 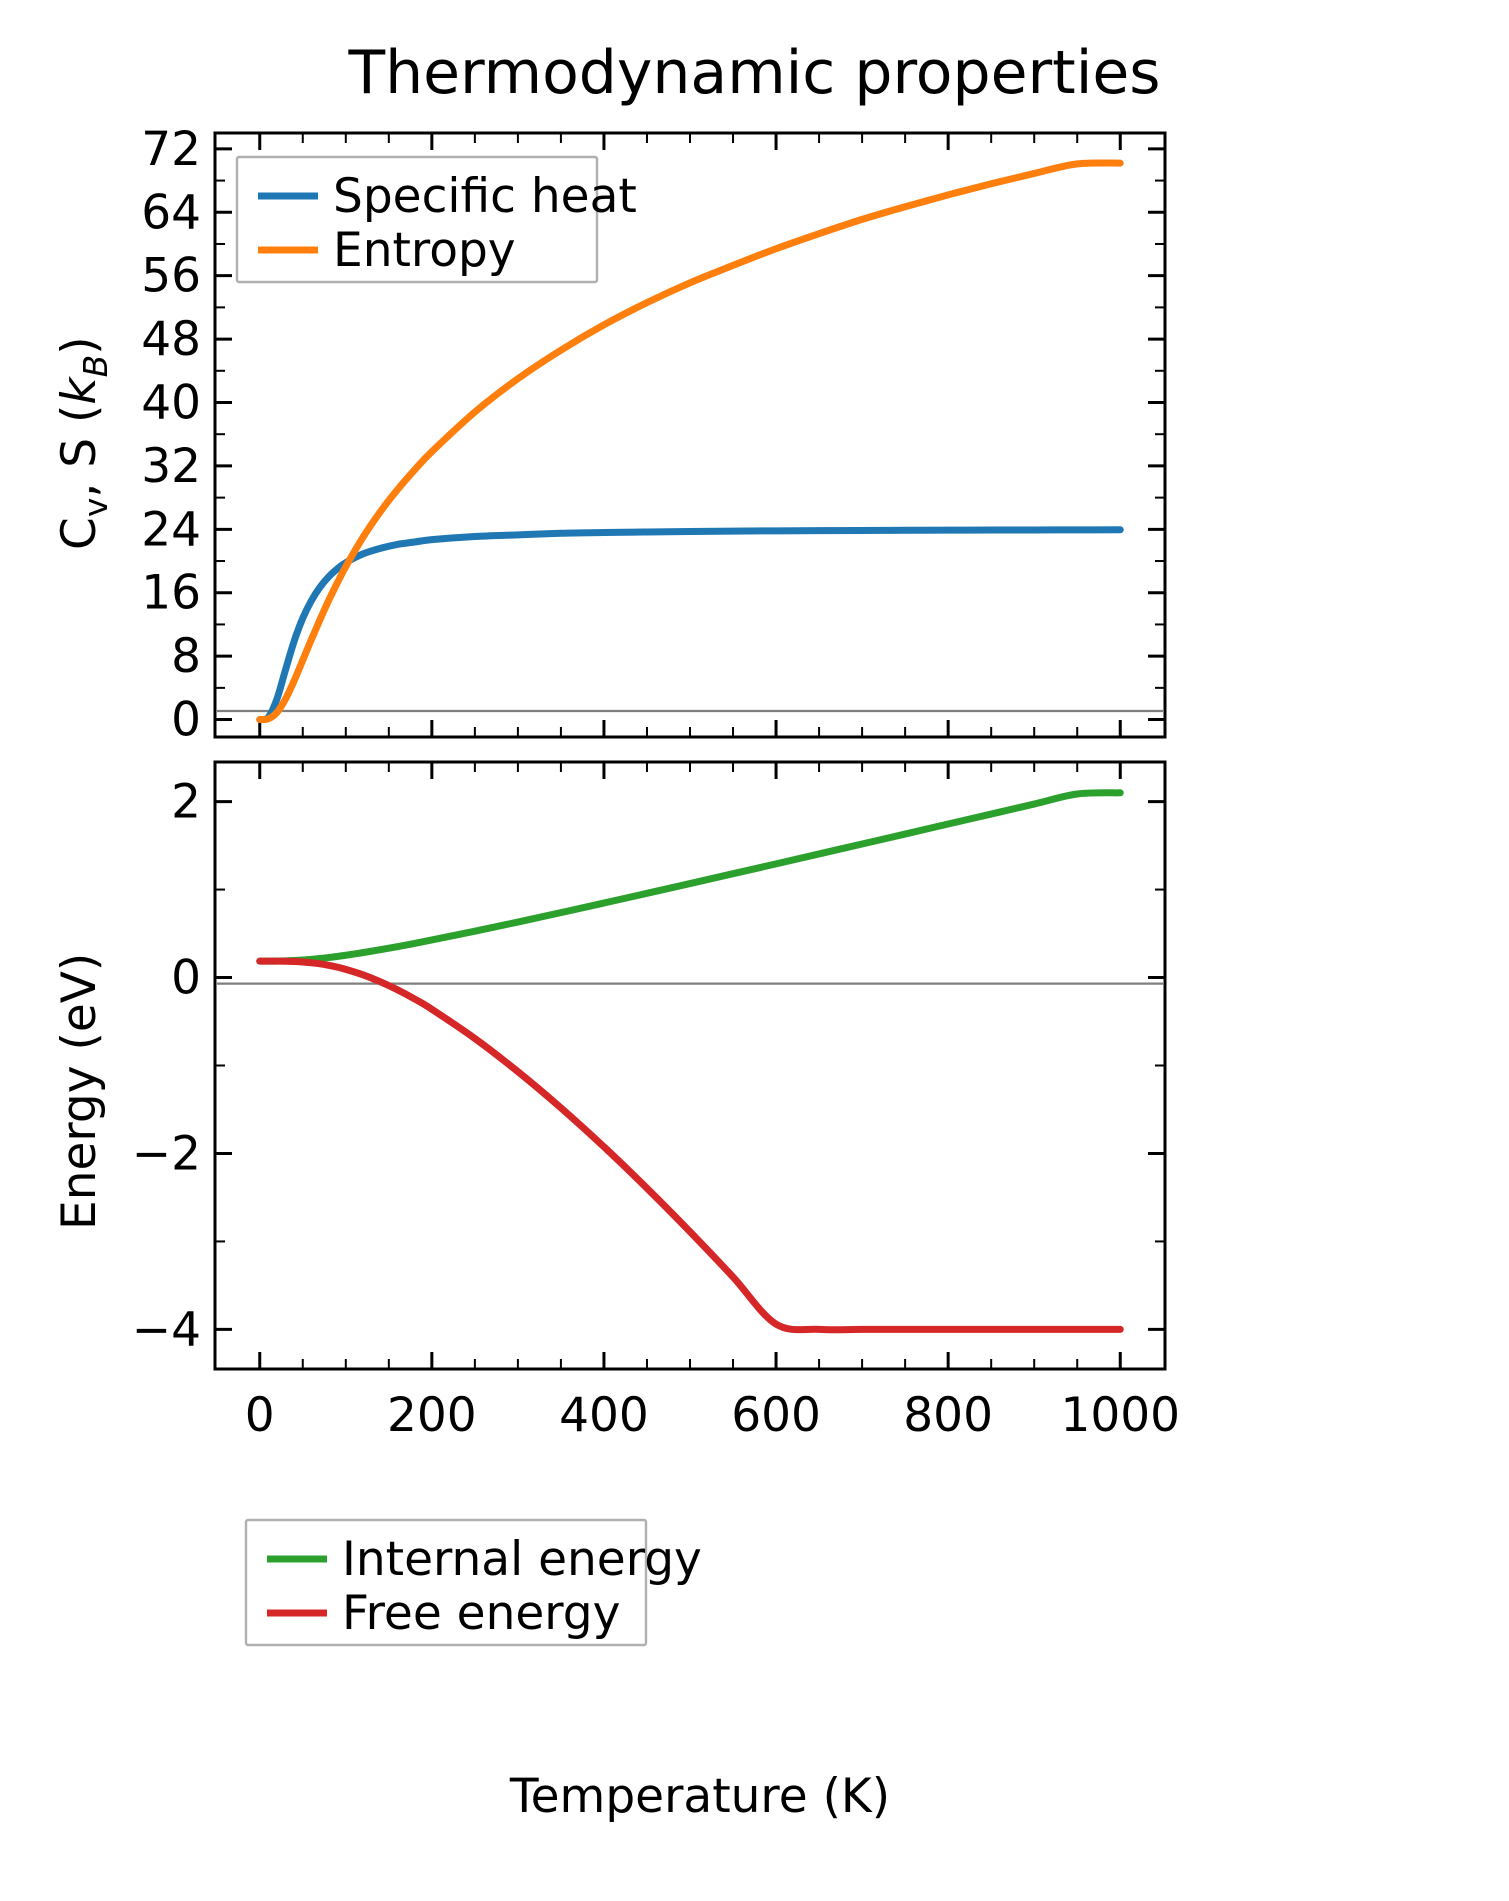 I want to click on bottom-ylabel: Energy (eV), so click(x=79, y=1091).